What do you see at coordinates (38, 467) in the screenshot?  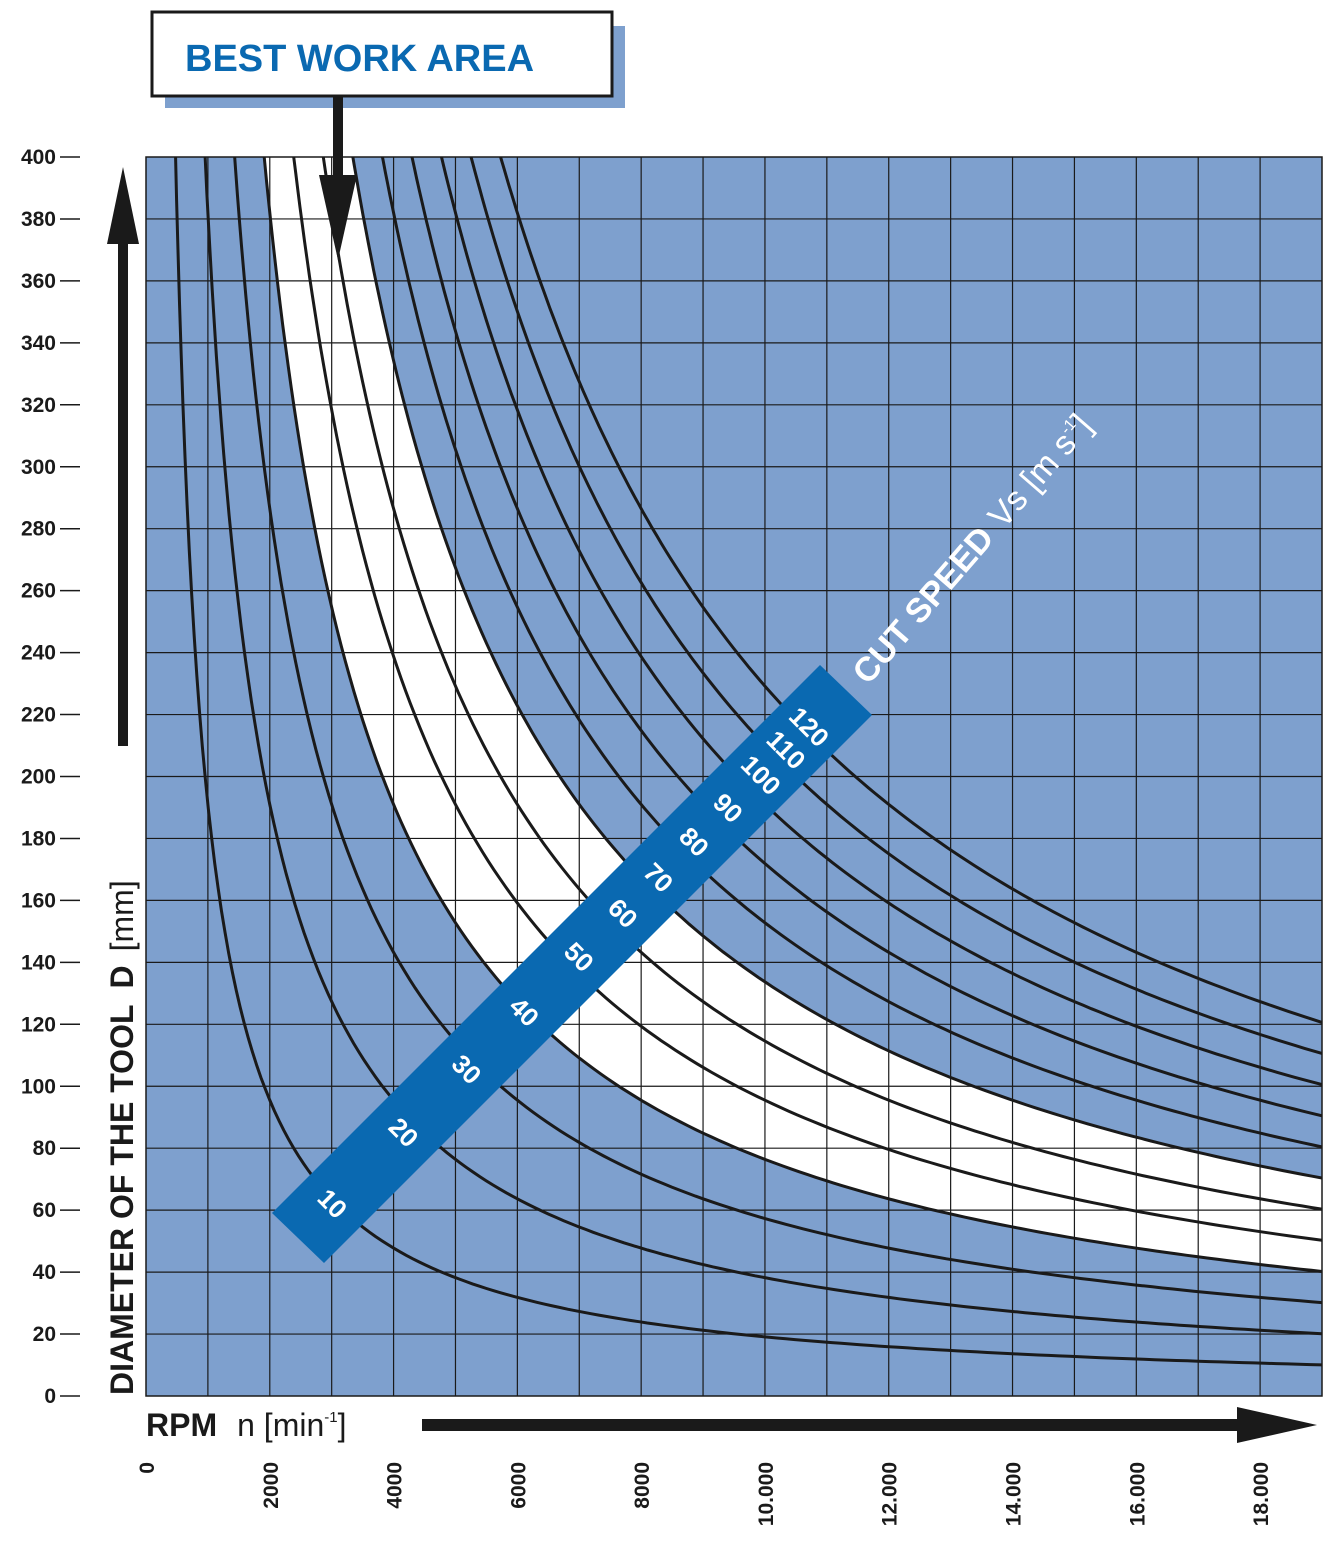 I see `y-tick-label: 300` at bounding box center [38, 467].